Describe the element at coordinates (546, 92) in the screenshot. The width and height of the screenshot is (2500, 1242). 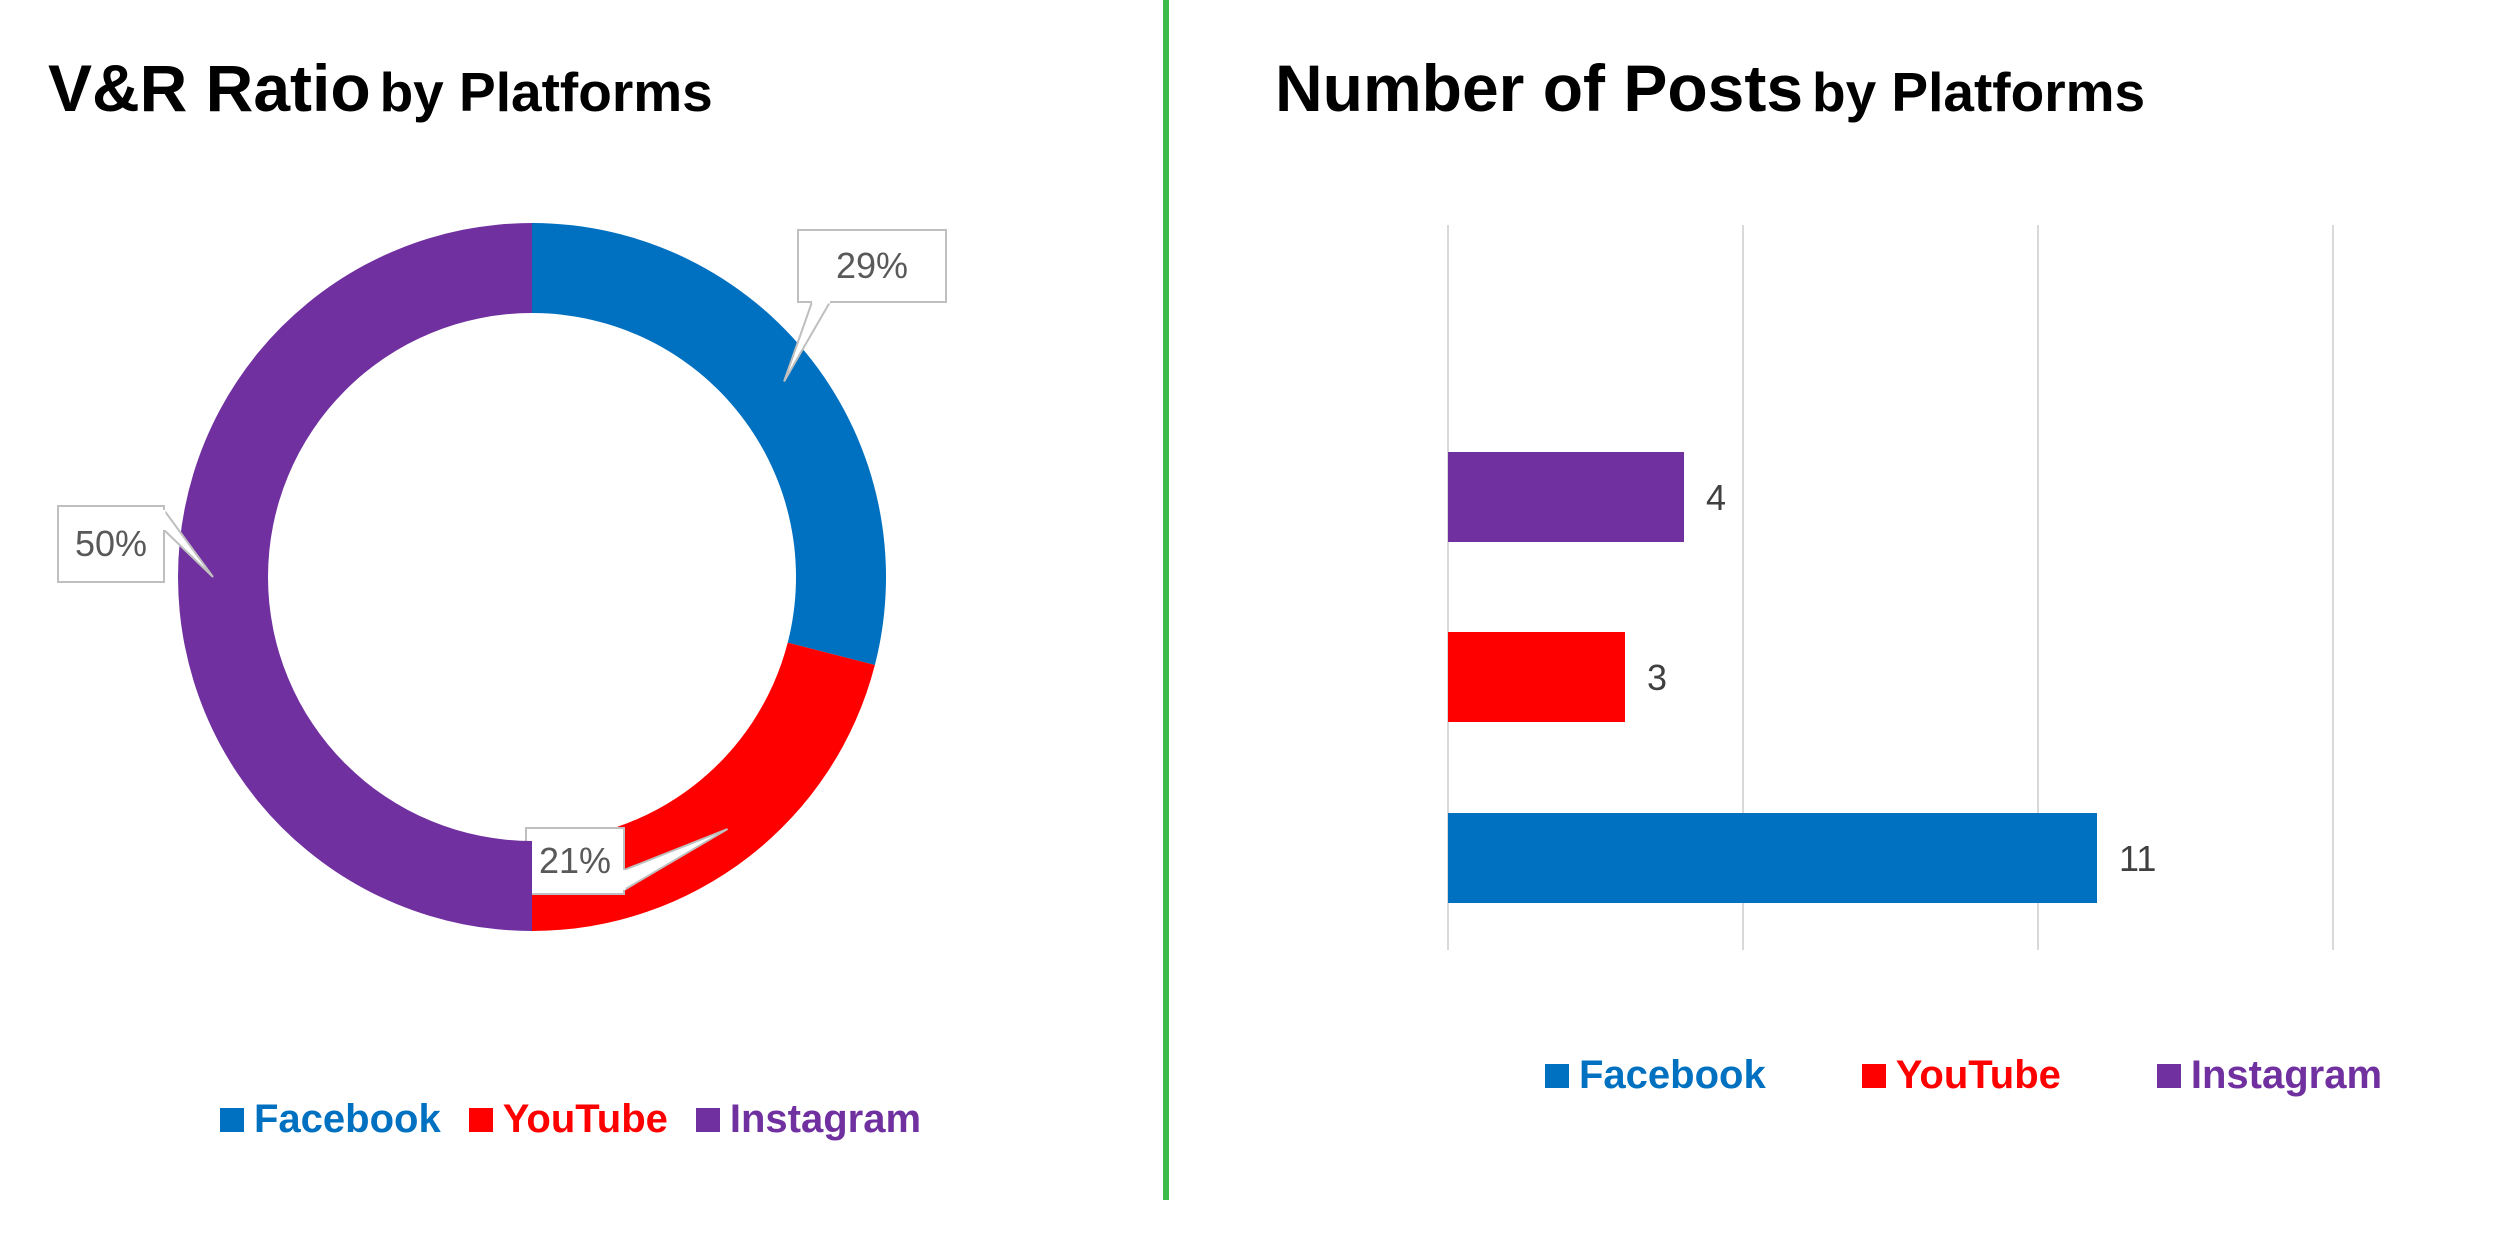
I see `vr-ratio-title-sub: by Platforms` at that location.